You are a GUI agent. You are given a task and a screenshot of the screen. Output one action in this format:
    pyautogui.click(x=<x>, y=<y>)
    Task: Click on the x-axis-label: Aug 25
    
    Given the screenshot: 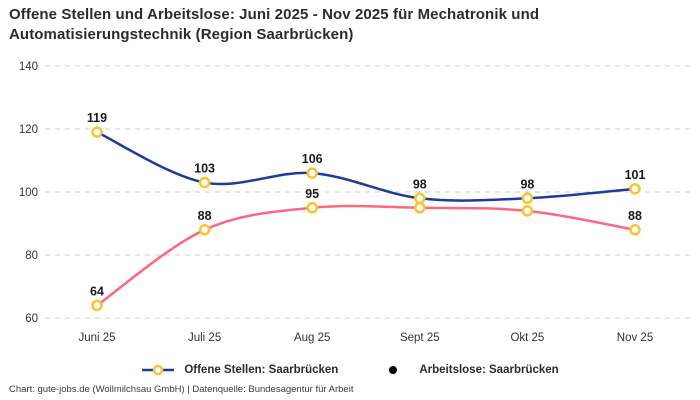 What is the action you would take?
    pyautogui.click(x=312, y=338)
    